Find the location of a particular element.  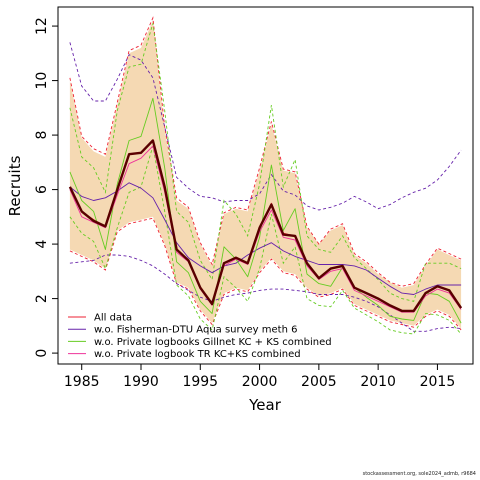

y-tick-label-2: 4 is located at coordinates (42, 244).